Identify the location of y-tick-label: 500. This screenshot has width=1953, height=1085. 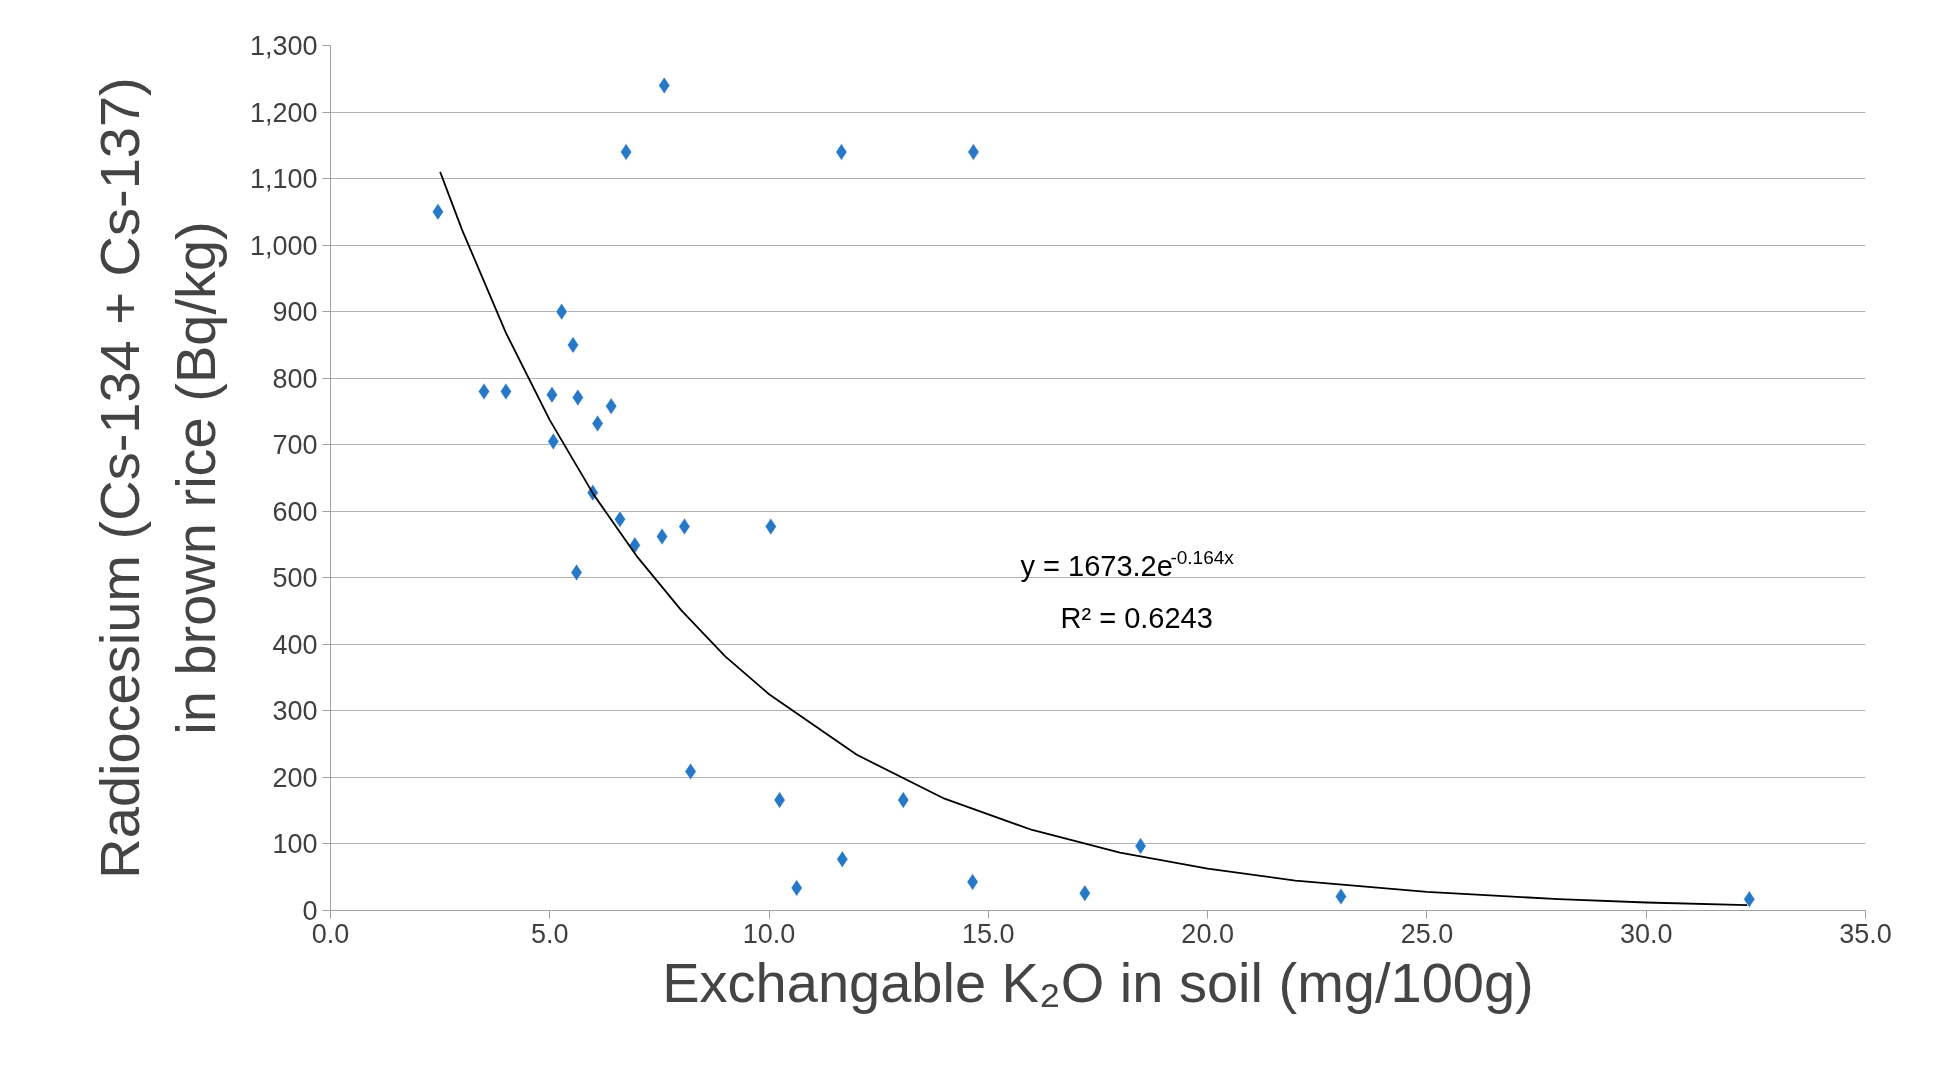
(295, 578).